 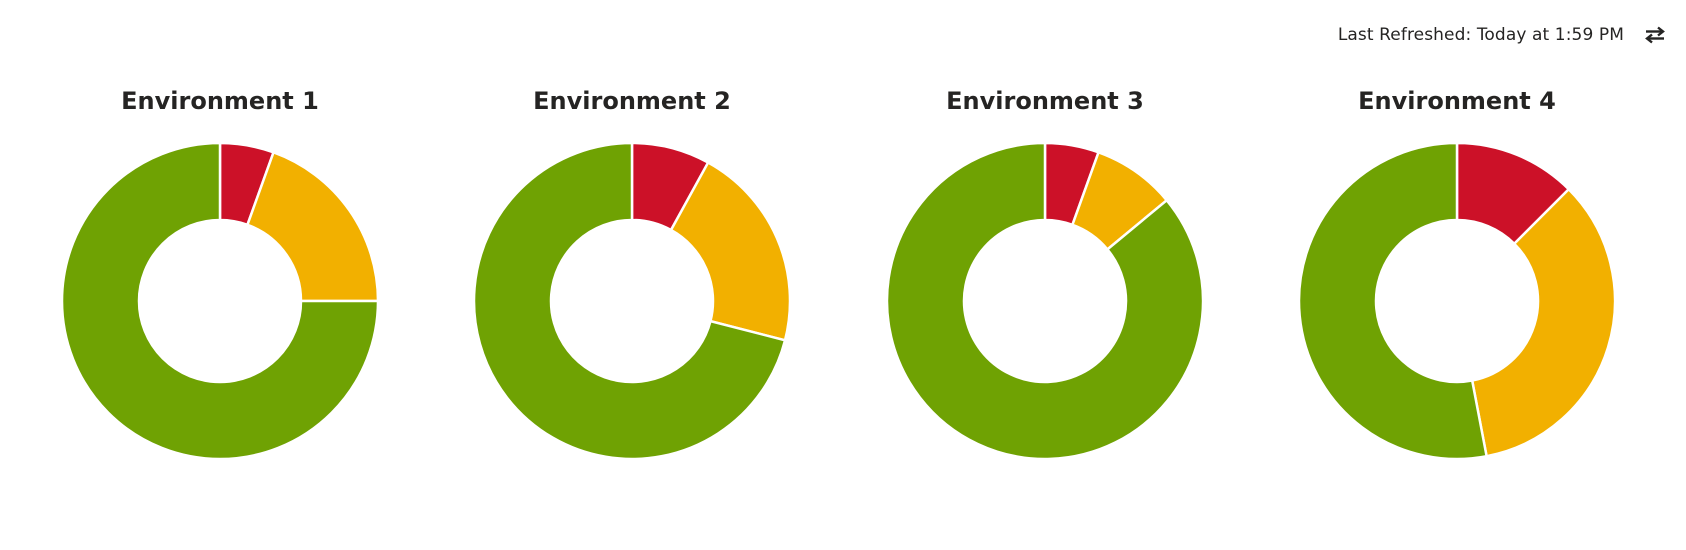 I want to click on chart-title: Environment 4, so click(x=1457, y=101).